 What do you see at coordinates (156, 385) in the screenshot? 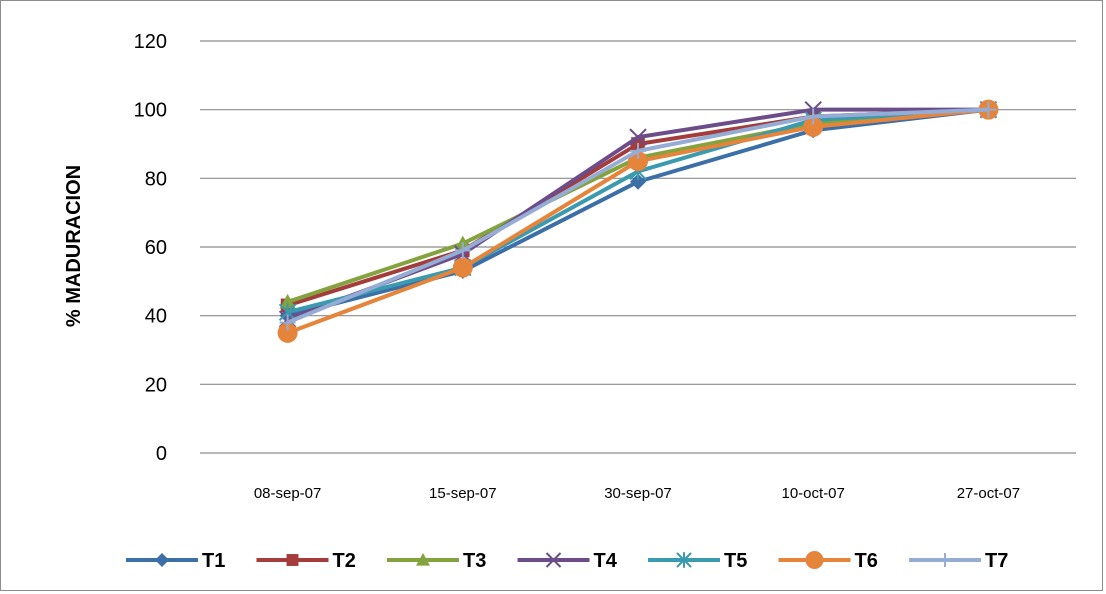
I see `y-tick-label: 20` at bounding box center [156, 385].